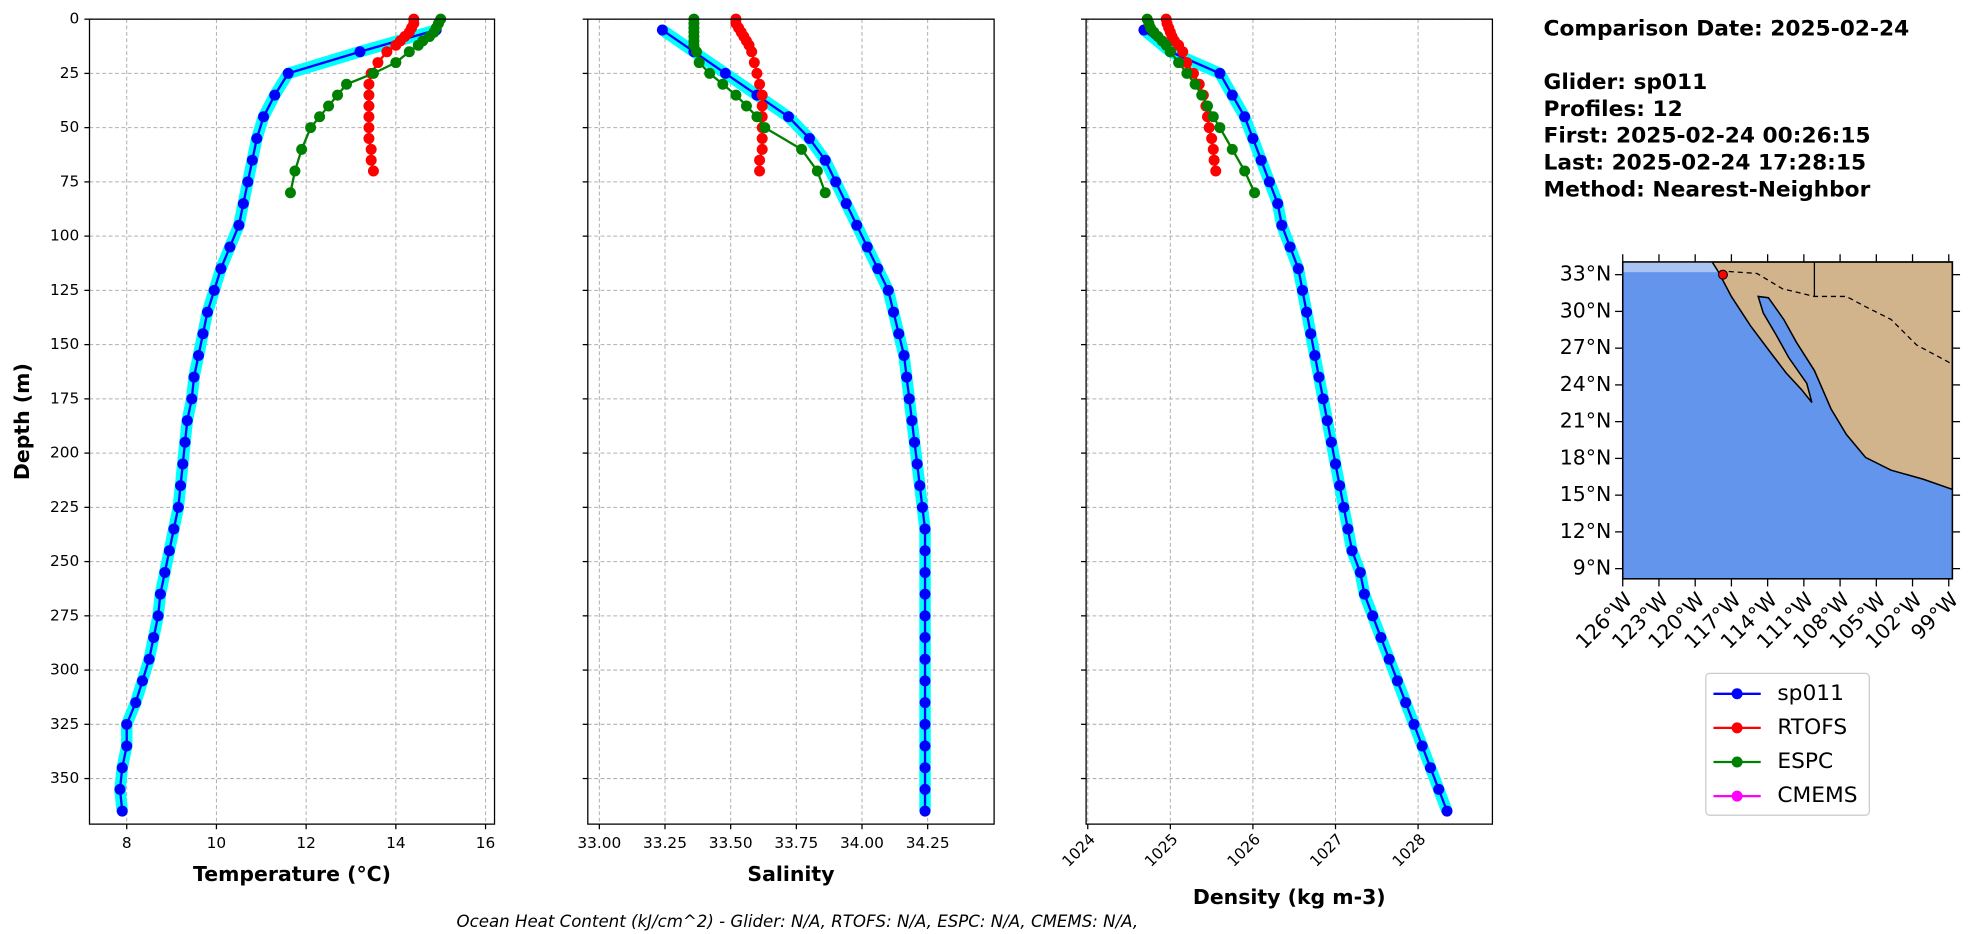  I want to click on map-frame, so click(1787, 420).